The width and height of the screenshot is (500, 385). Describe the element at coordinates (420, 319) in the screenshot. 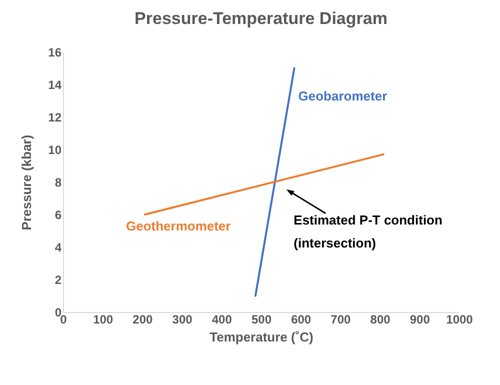

I see `x-tick-label: 900` at that location.